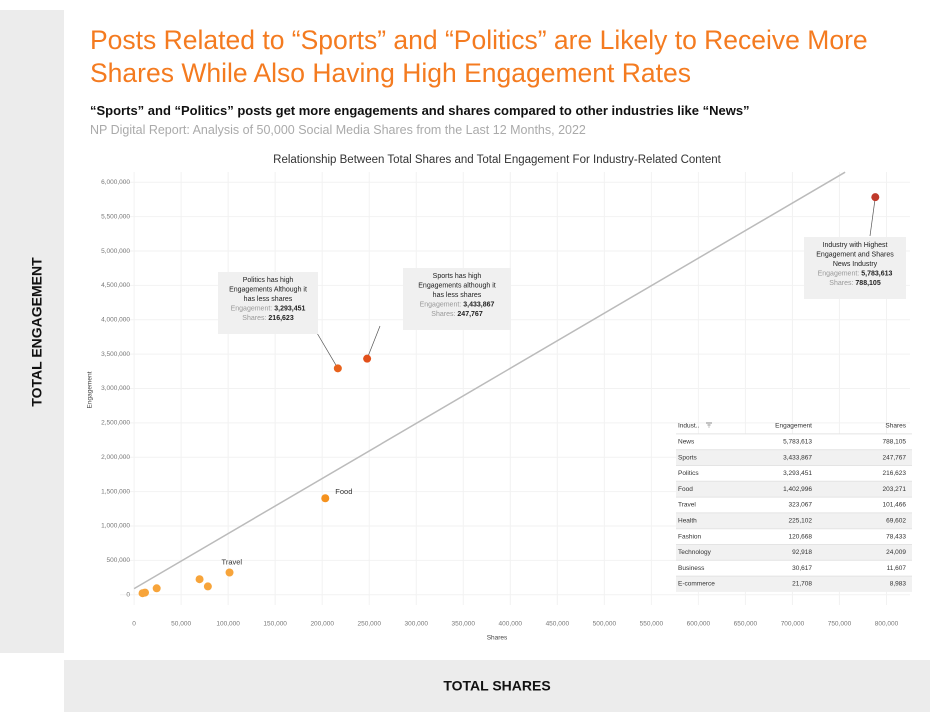 The image size is (937, 721). Describe the element at coordinates (691, 568) in the screenshot. I see `table-cell: Business` at that location.